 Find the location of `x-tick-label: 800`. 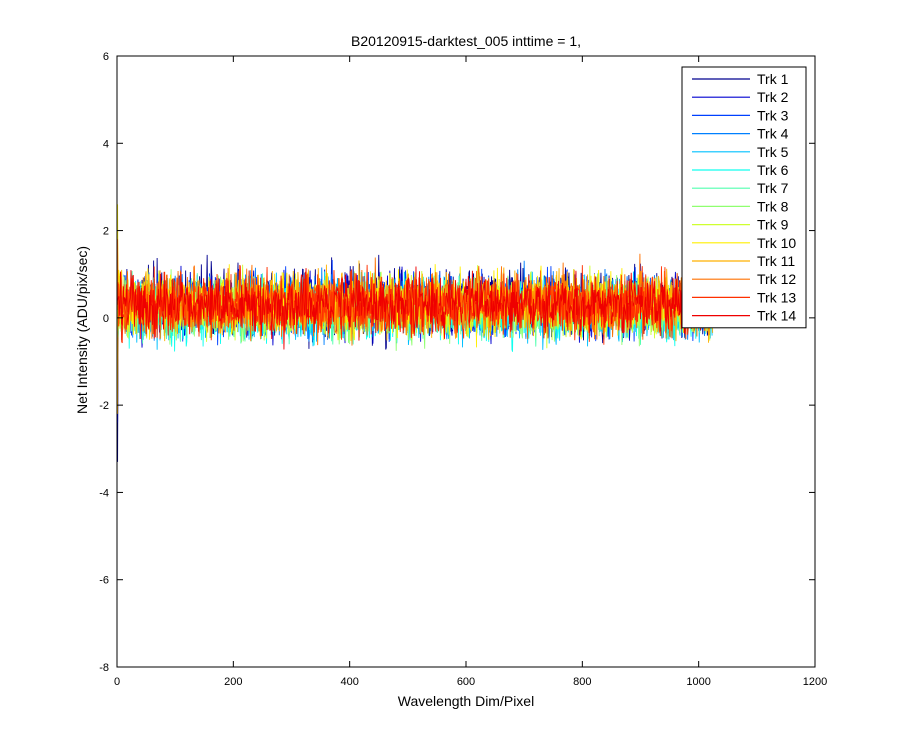

x-tick-label: 800 is located at coordinates (582, 682).